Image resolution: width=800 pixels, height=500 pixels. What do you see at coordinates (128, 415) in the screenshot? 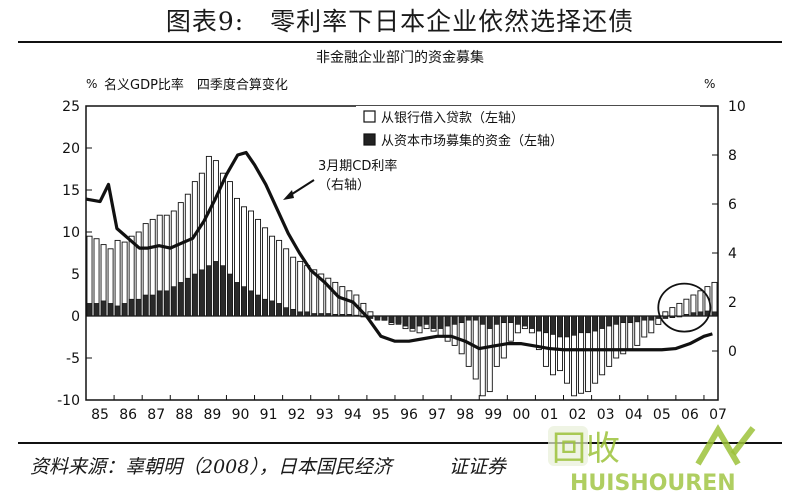
I see `x-tick-label-1: 86` at bounding box center [128, 415].